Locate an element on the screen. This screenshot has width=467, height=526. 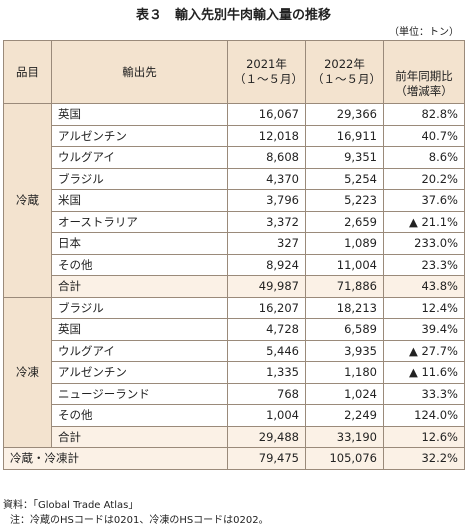
value-cell: 18,213 is located at coordinates (344, 307).